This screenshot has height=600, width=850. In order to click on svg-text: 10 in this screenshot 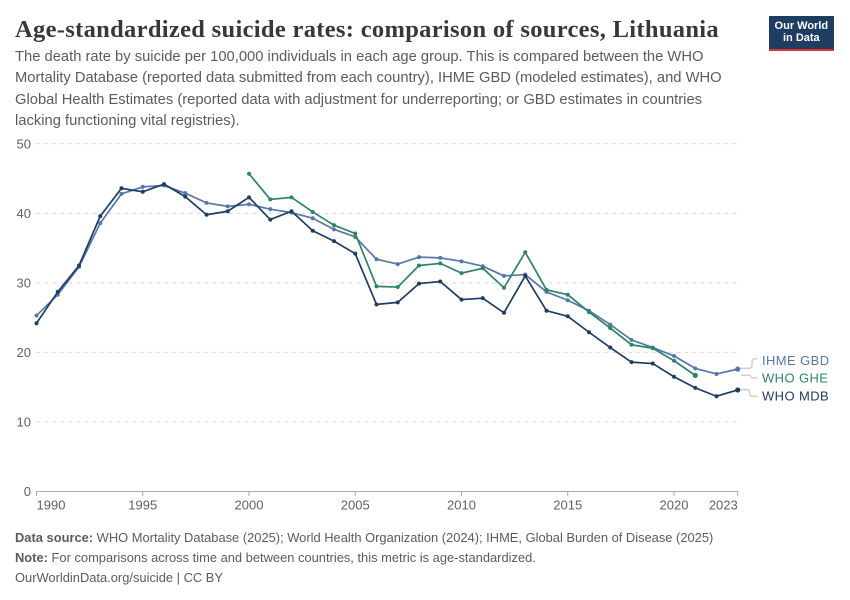, I will do `click(24, 421)`.